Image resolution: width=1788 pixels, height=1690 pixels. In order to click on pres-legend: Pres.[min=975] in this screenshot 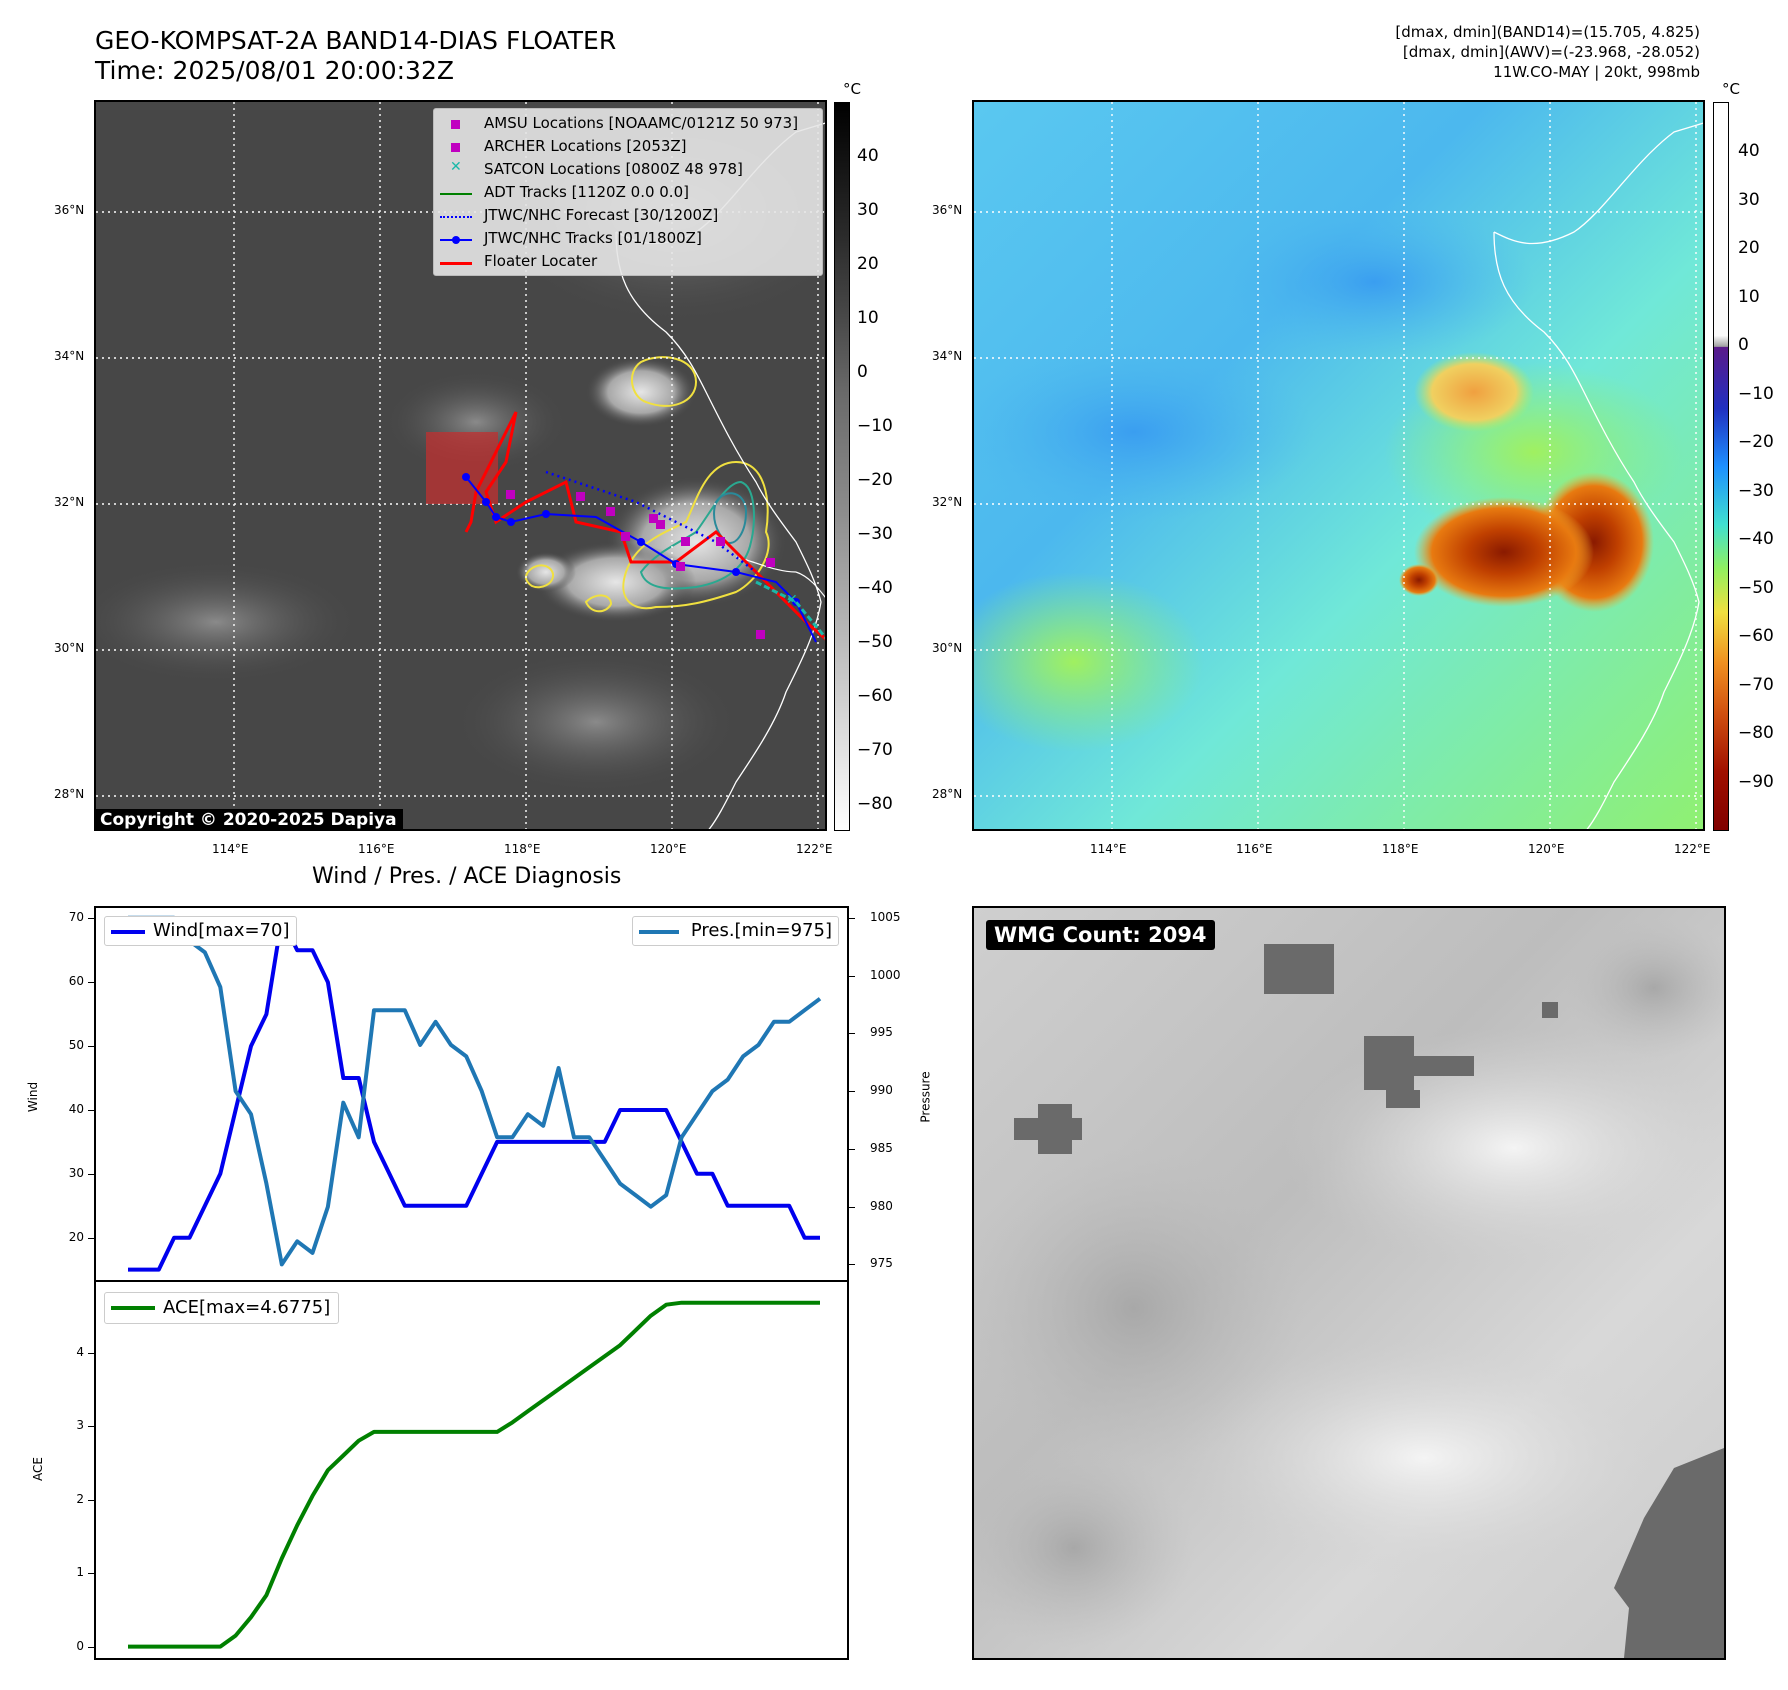, I will do `click(735, 931)`.